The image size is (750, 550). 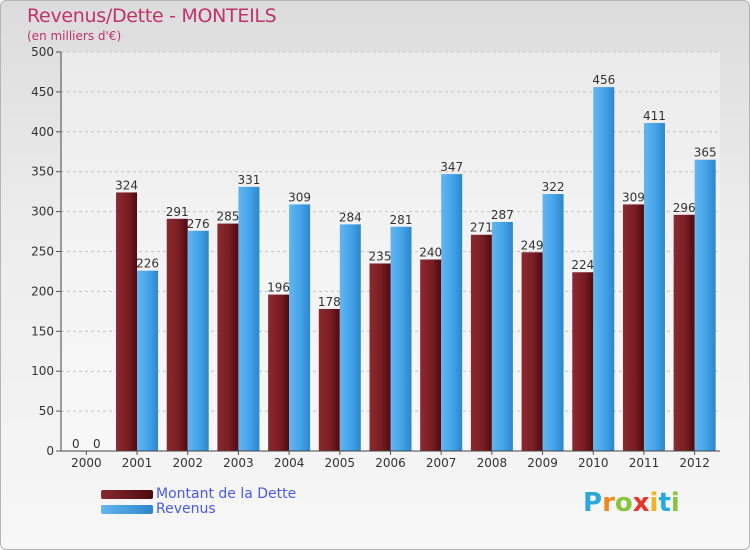 I want to click on data-label: 285, so click(x=227, y=217).